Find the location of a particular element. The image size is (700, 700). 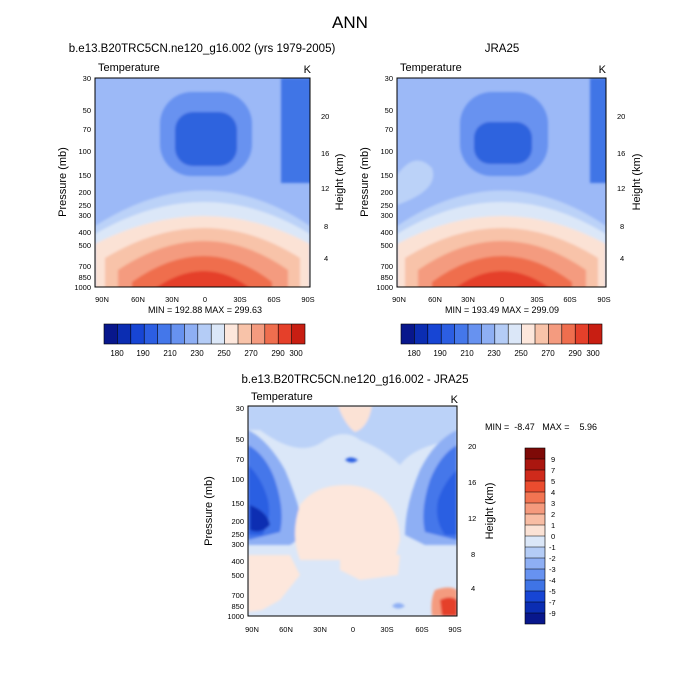

colorbar-labels: 180 190 210 230 250 270 290 300 is located at coordinates (503, 353).